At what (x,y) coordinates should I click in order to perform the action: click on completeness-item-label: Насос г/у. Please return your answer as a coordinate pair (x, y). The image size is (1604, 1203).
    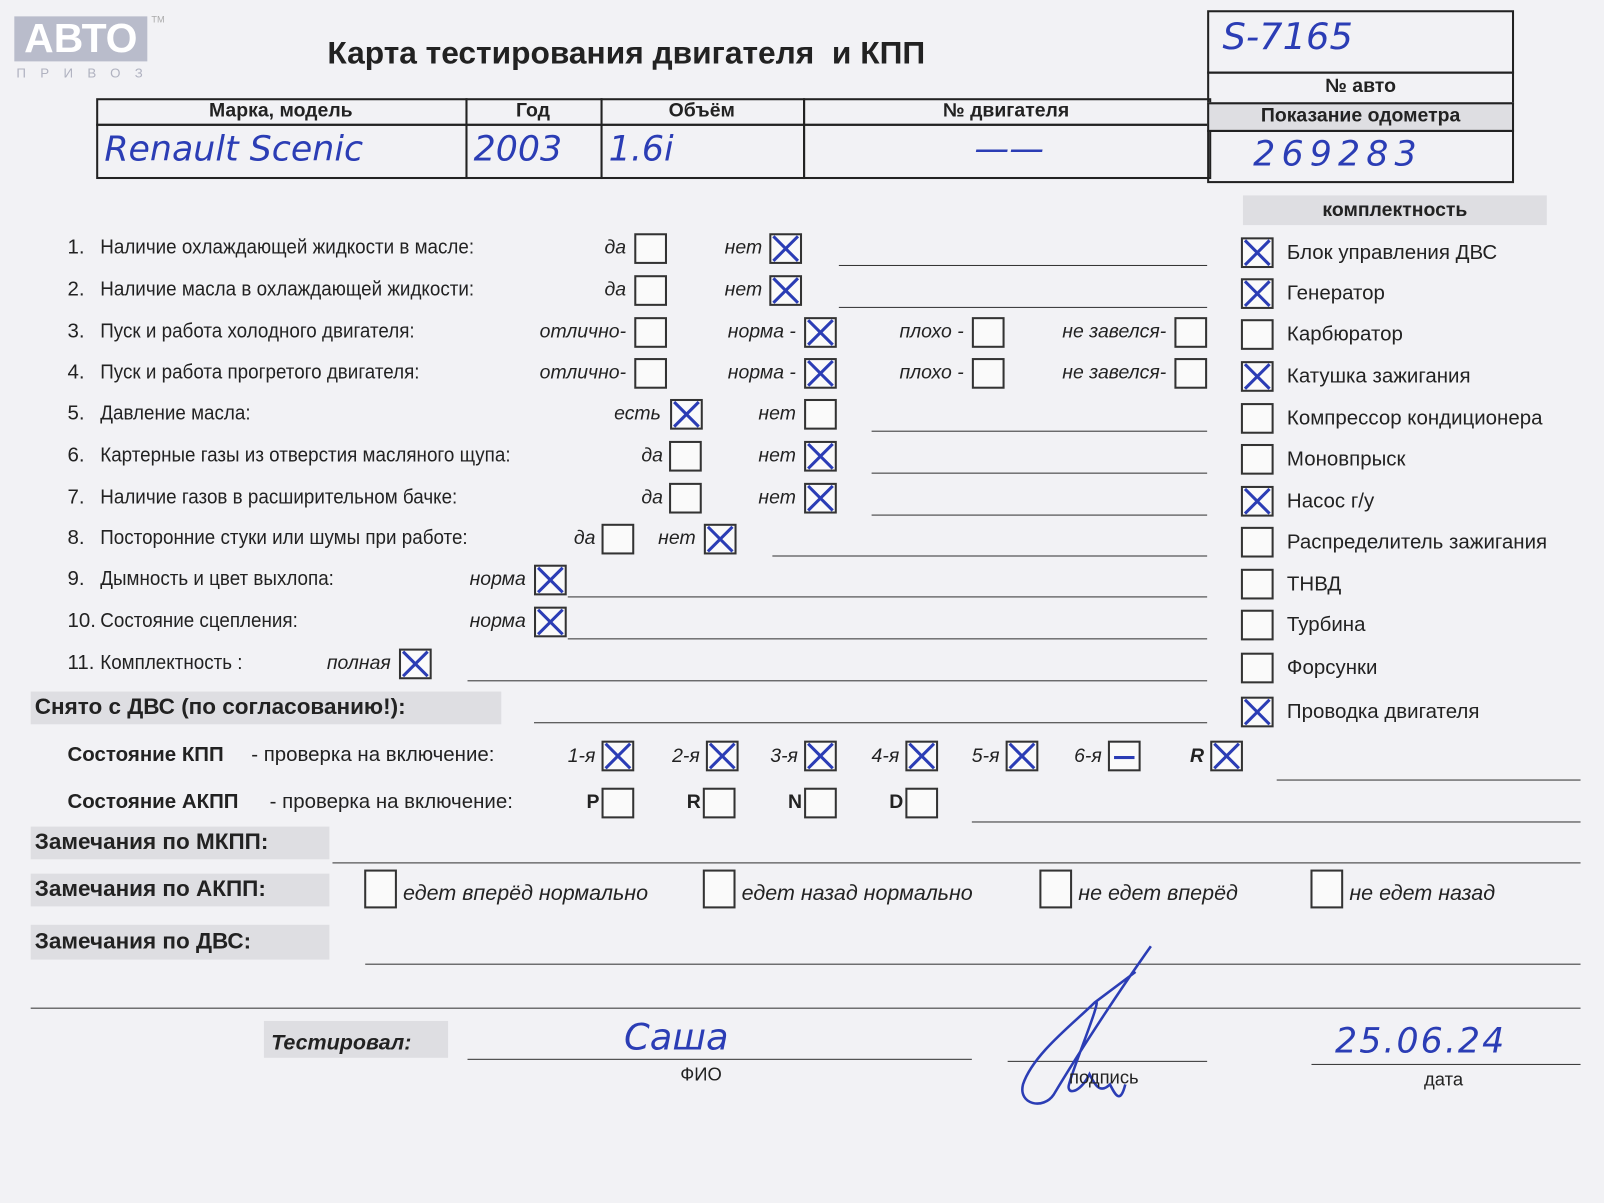
    Looking at the image, I should click on (1330, 501).